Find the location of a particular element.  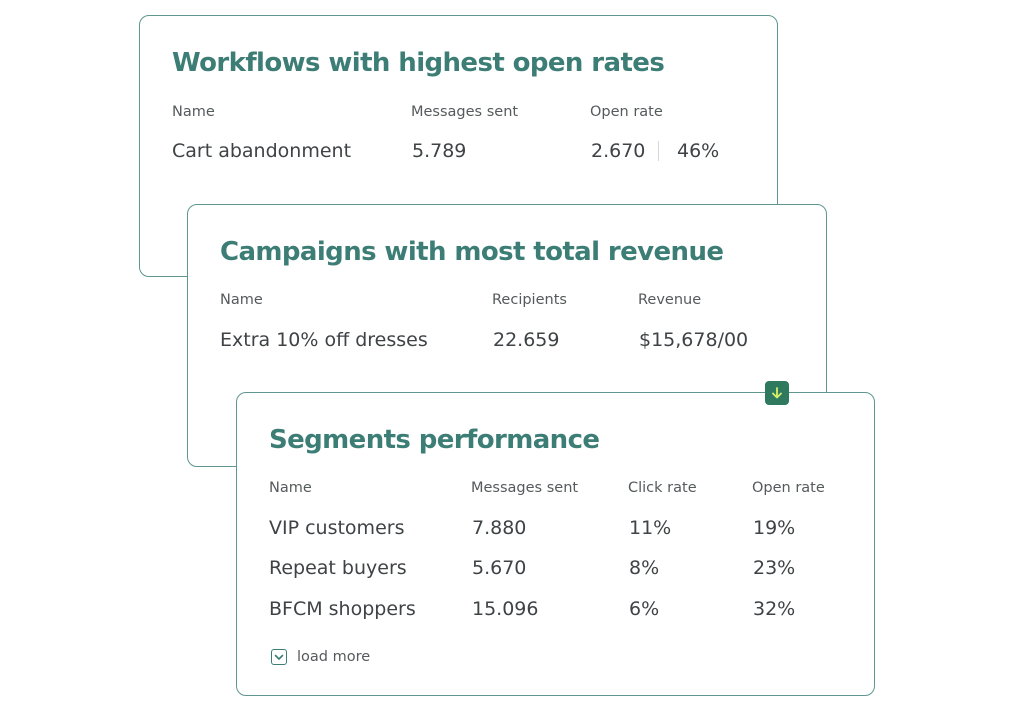

workflow-messages-sent: 5.789 is located at coordinates (439, 151).